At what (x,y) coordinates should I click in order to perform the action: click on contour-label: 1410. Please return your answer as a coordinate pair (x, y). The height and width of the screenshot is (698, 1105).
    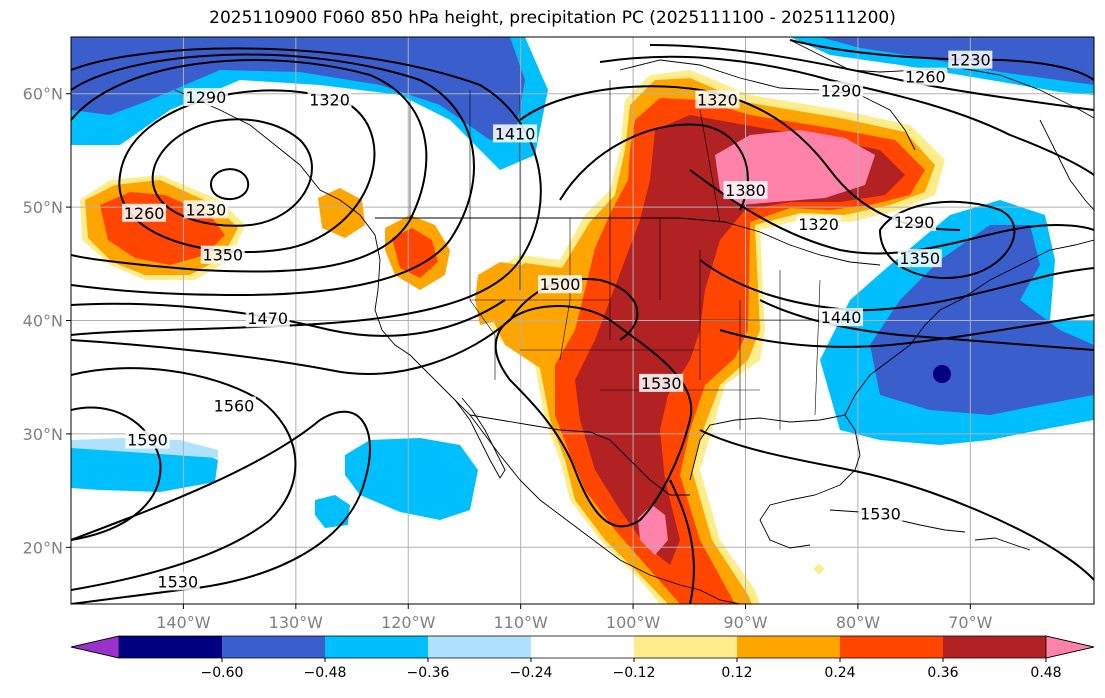
    Looking at the image, I should click on (515, 133).